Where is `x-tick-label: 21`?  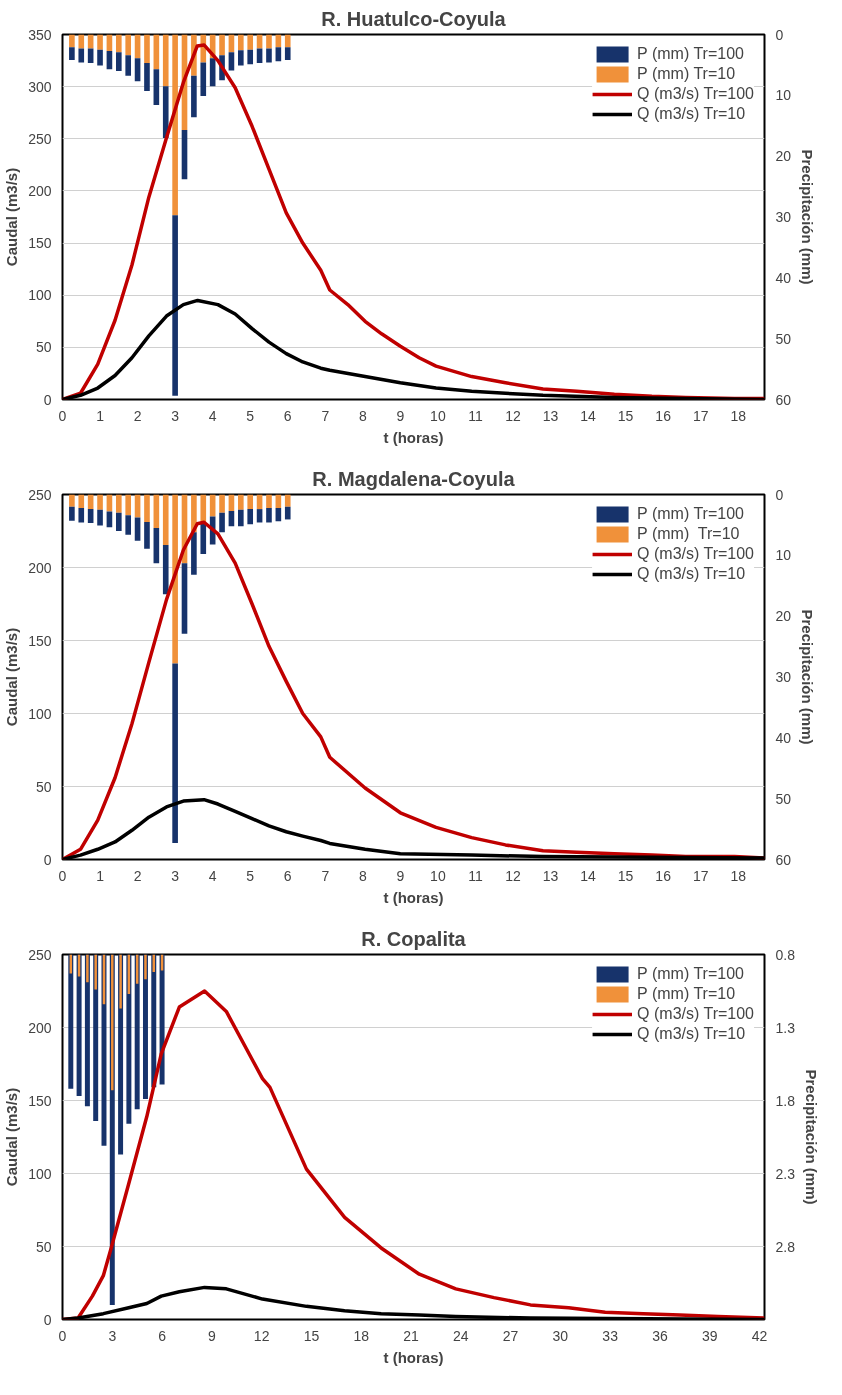 x-tick-label: 21 is located at coordinates (411, 1335).